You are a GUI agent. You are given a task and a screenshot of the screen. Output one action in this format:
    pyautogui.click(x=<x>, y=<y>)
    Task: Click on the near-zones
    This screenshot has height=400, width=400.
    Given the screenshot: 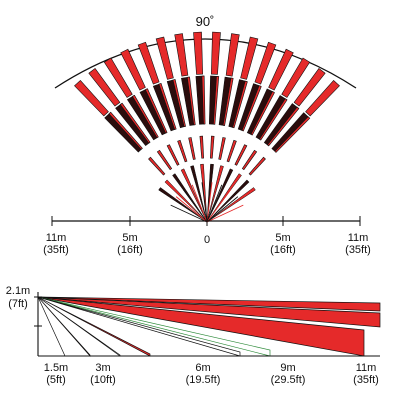 What is the action you would take?
    pyautogui.click(x=207, y=193)
    